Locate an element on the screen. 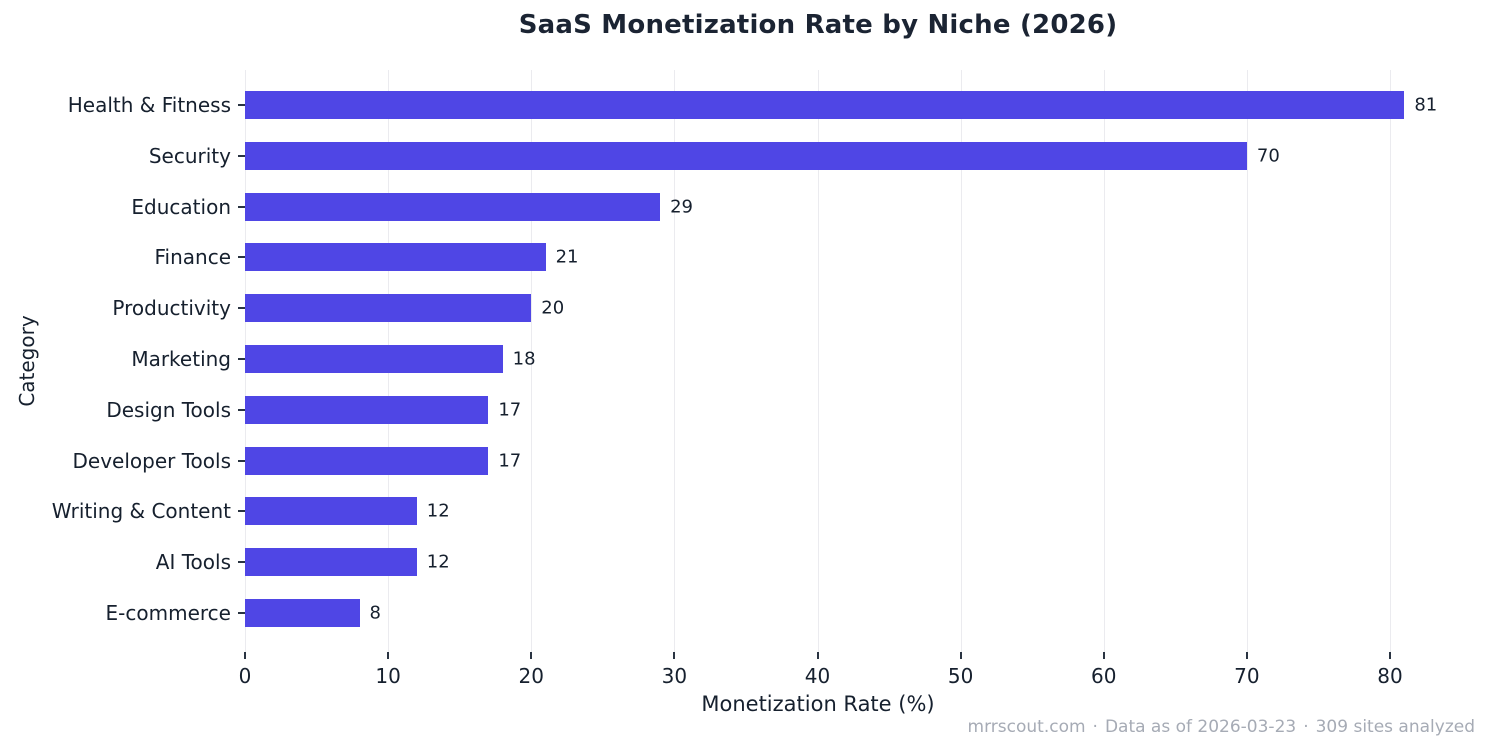  x-tick-label: 10 is located at coordinates (388, 676).